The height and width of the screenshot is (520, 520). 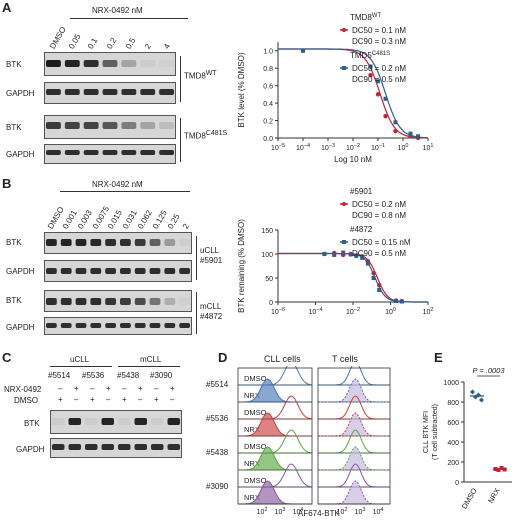 I want to click on lane-label: 2, so click(x=186, y=226).